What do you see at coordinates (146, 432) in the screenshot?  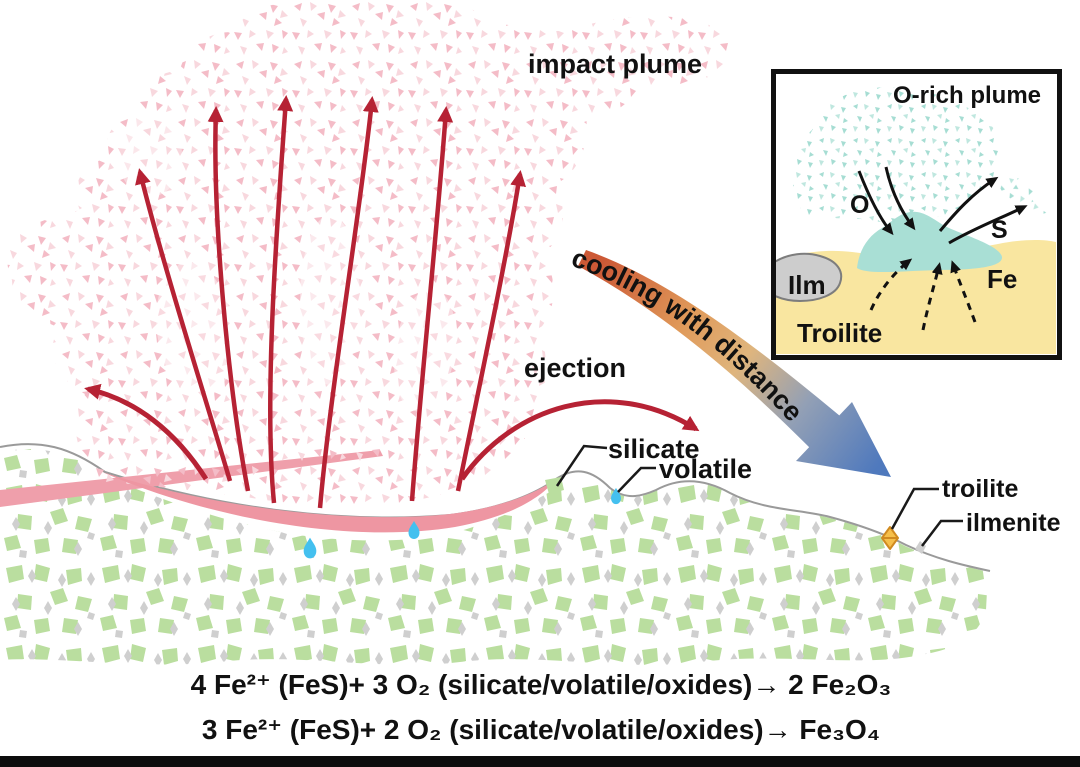 I see `ejection-arrow-left` at bounding box center [146, 432].